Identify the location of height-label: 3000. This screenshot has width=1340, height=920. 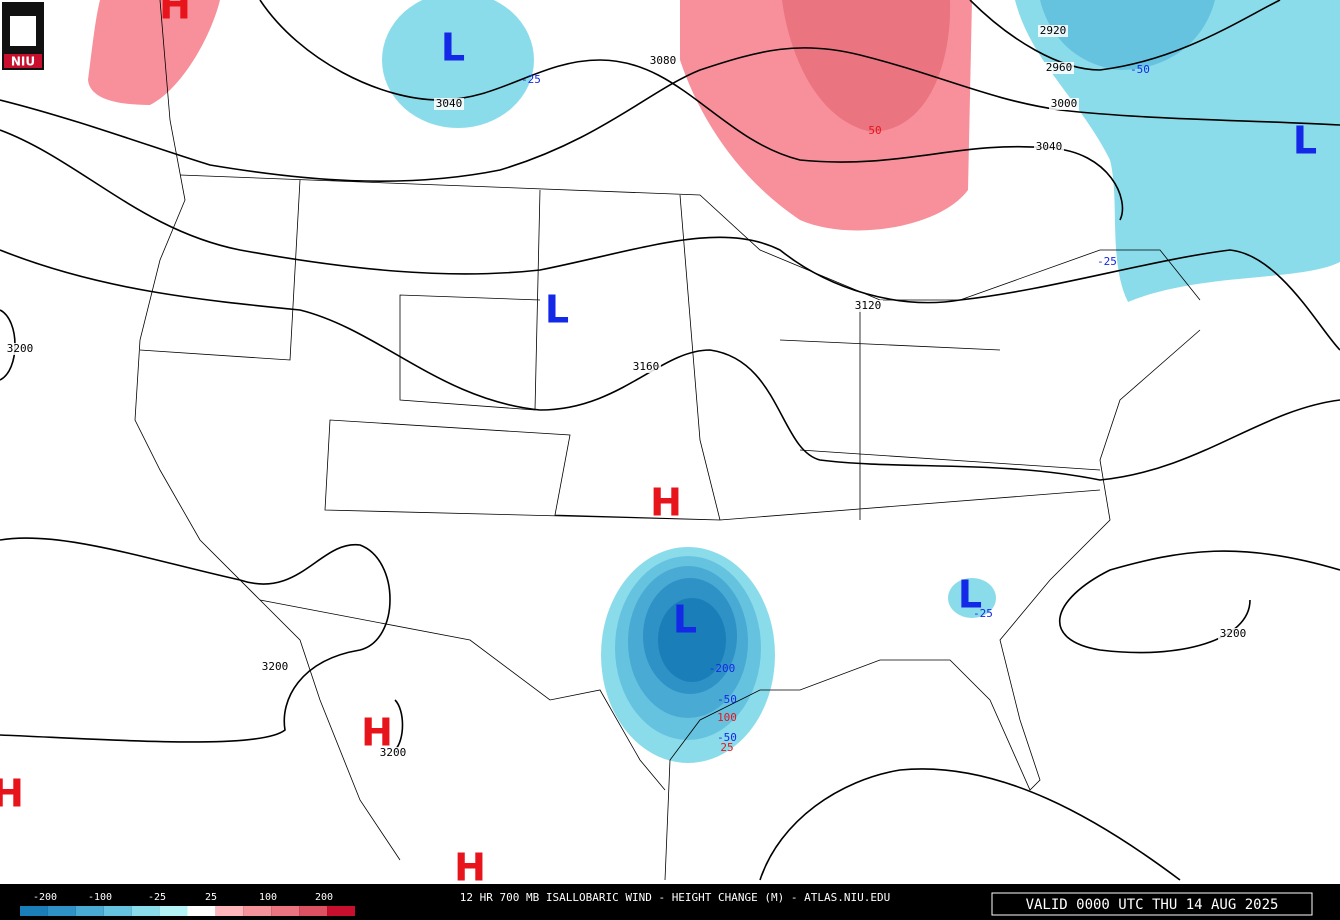
(1064, 103).